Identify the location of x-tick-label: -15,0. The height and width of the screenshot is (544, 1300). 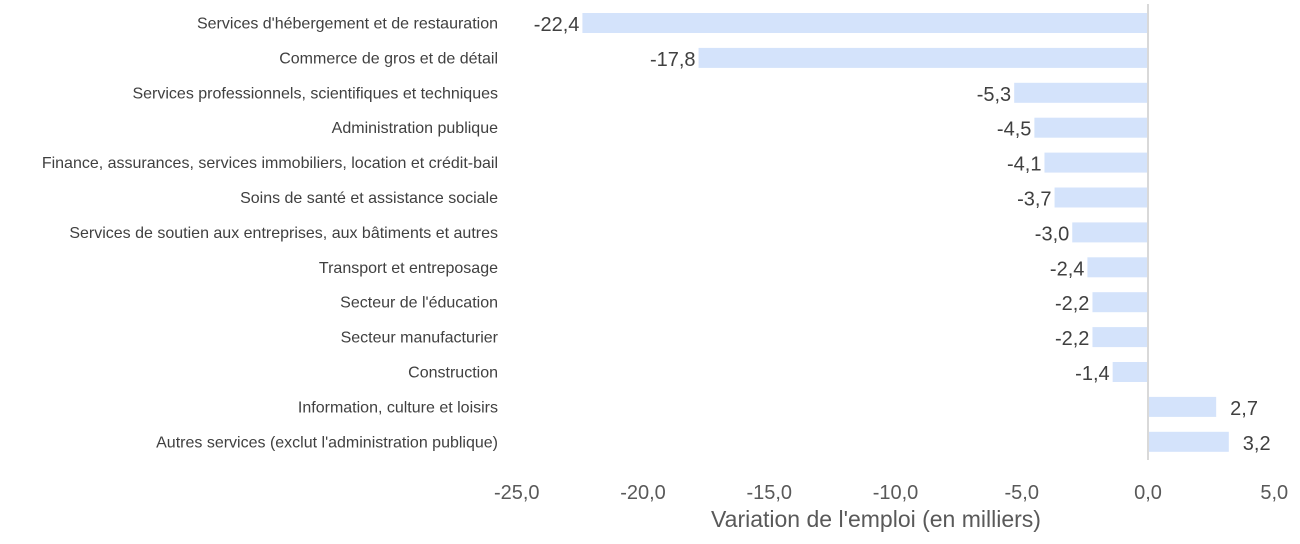
(769, 493).